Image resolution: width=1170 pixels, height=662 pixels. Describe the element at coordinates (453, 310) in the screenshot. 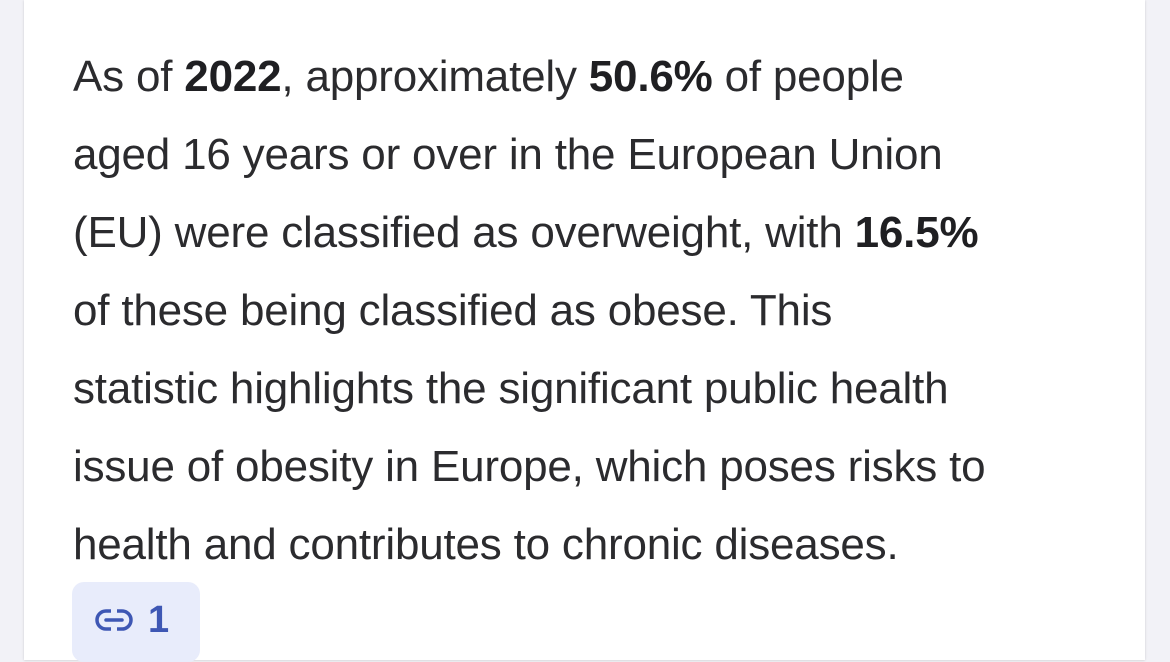

I see `text-segment: of these being classified as obese. This` at that location.